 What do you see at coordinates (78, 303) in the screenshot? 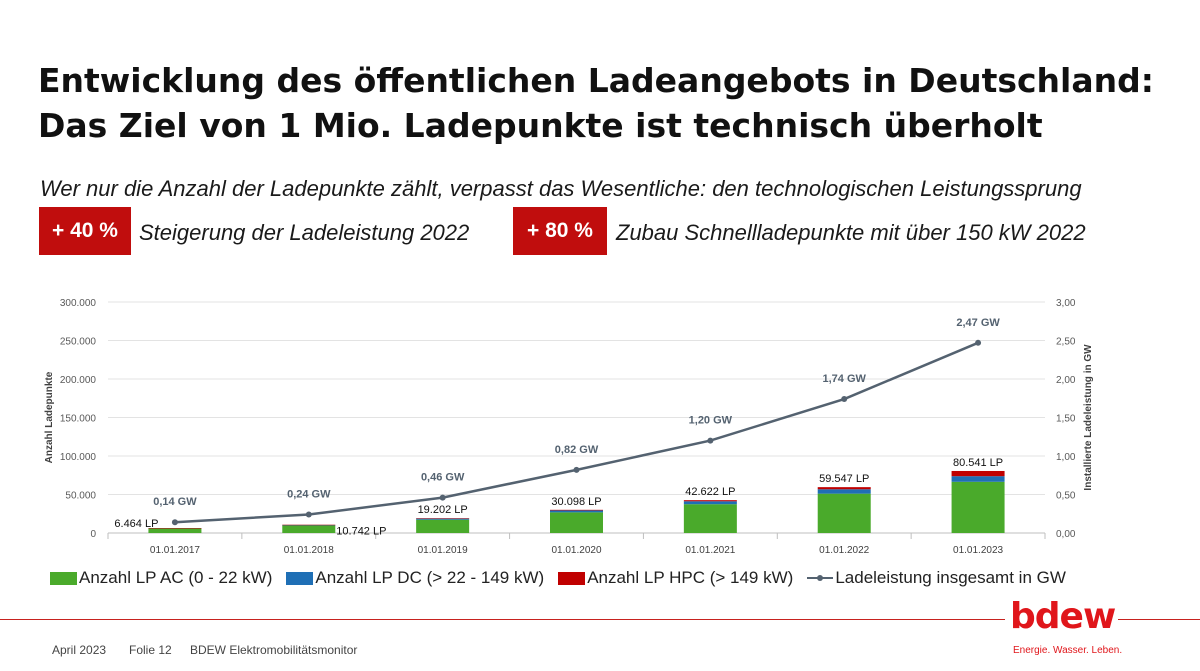
I see `y-tick-label: 300.000` at bounding box center [78, 303].